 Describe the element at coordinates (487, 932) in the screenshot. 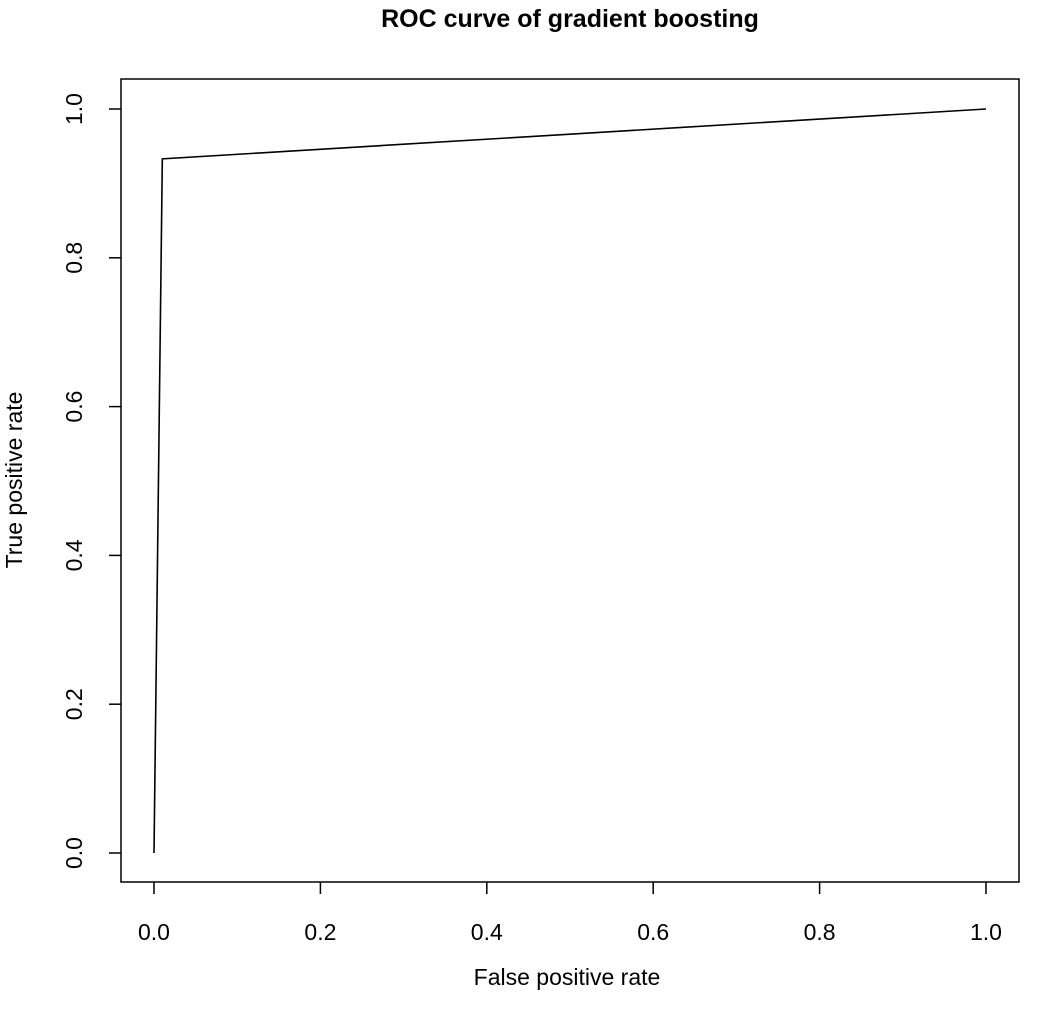

I see `x-tick-label: 0.4` at that location.